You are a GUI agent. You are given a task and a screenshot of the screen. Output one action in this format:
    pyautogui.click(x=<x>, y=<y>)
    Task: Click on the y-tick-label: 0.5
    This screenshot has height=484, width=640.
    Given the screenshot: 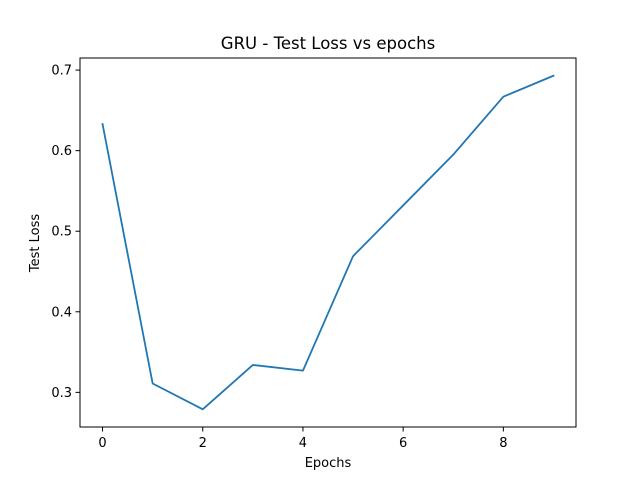 What is the action you would take?
    pyautogui.click(x=61, y=232)
    